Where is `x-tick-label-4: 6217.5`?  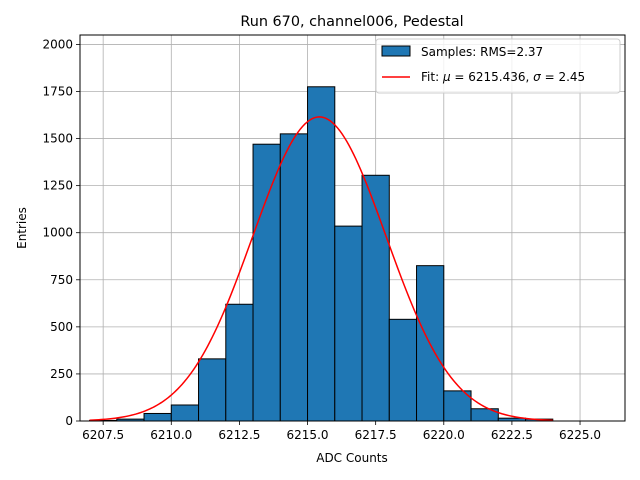 x-tick-label-4: 6217.5 is located at coordinates (376, 435).